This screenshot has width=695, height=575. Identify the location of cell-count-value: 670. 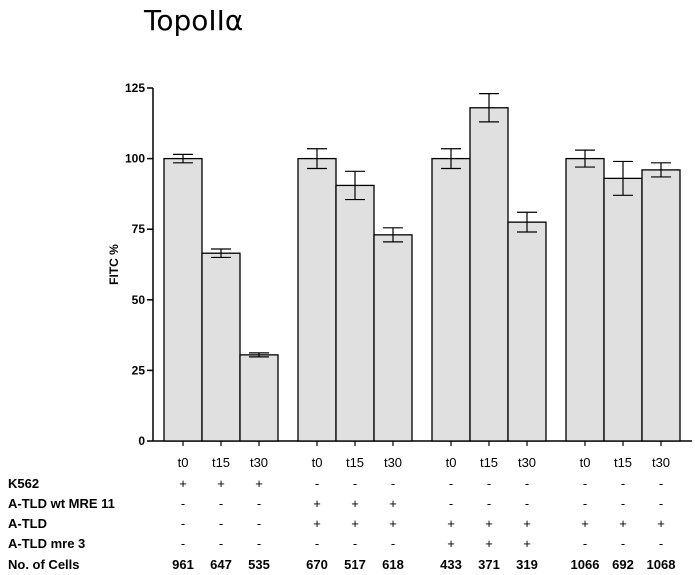
(317, 564).